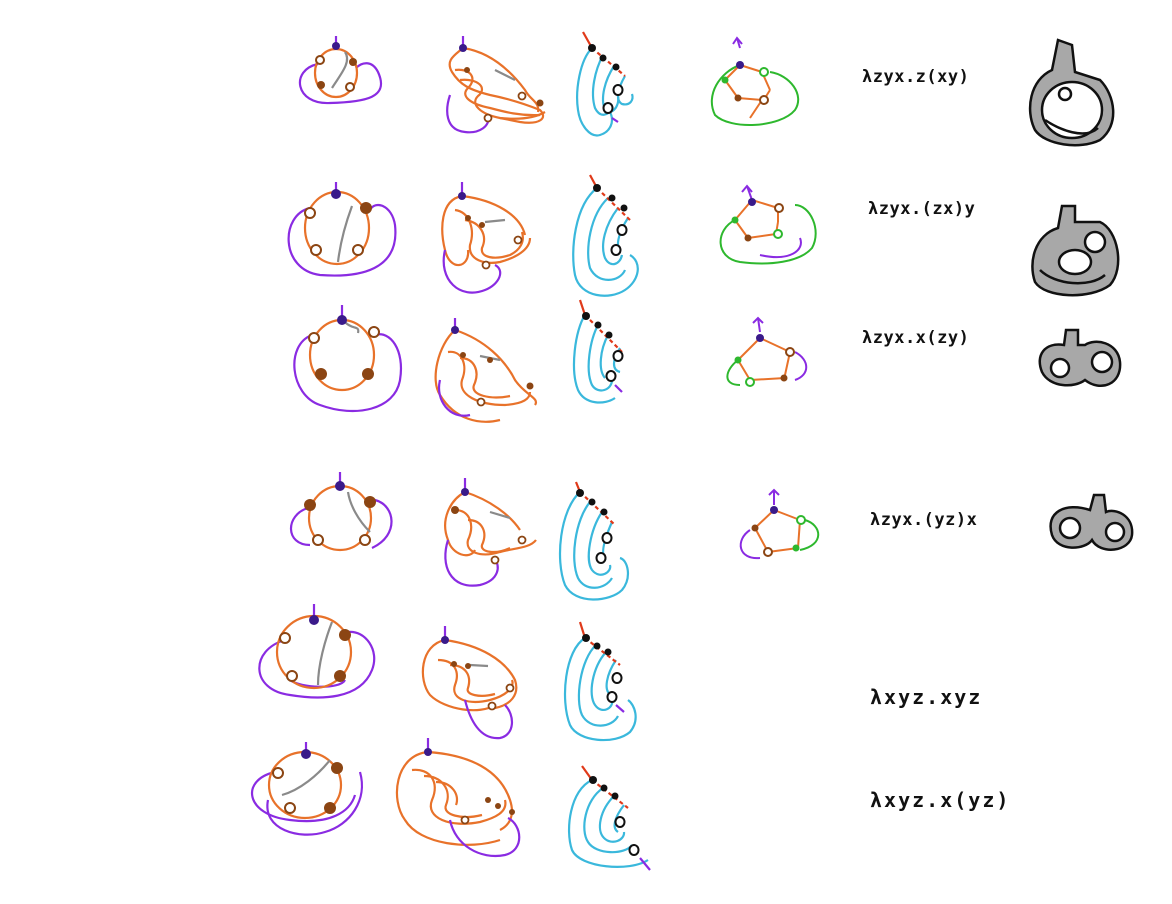 The height and width of the screenshot is (904, 1172). What do you see at coordinates (766, 352) in the screenshot?
I see `row-3-graph` at bounding box center [766, 352].